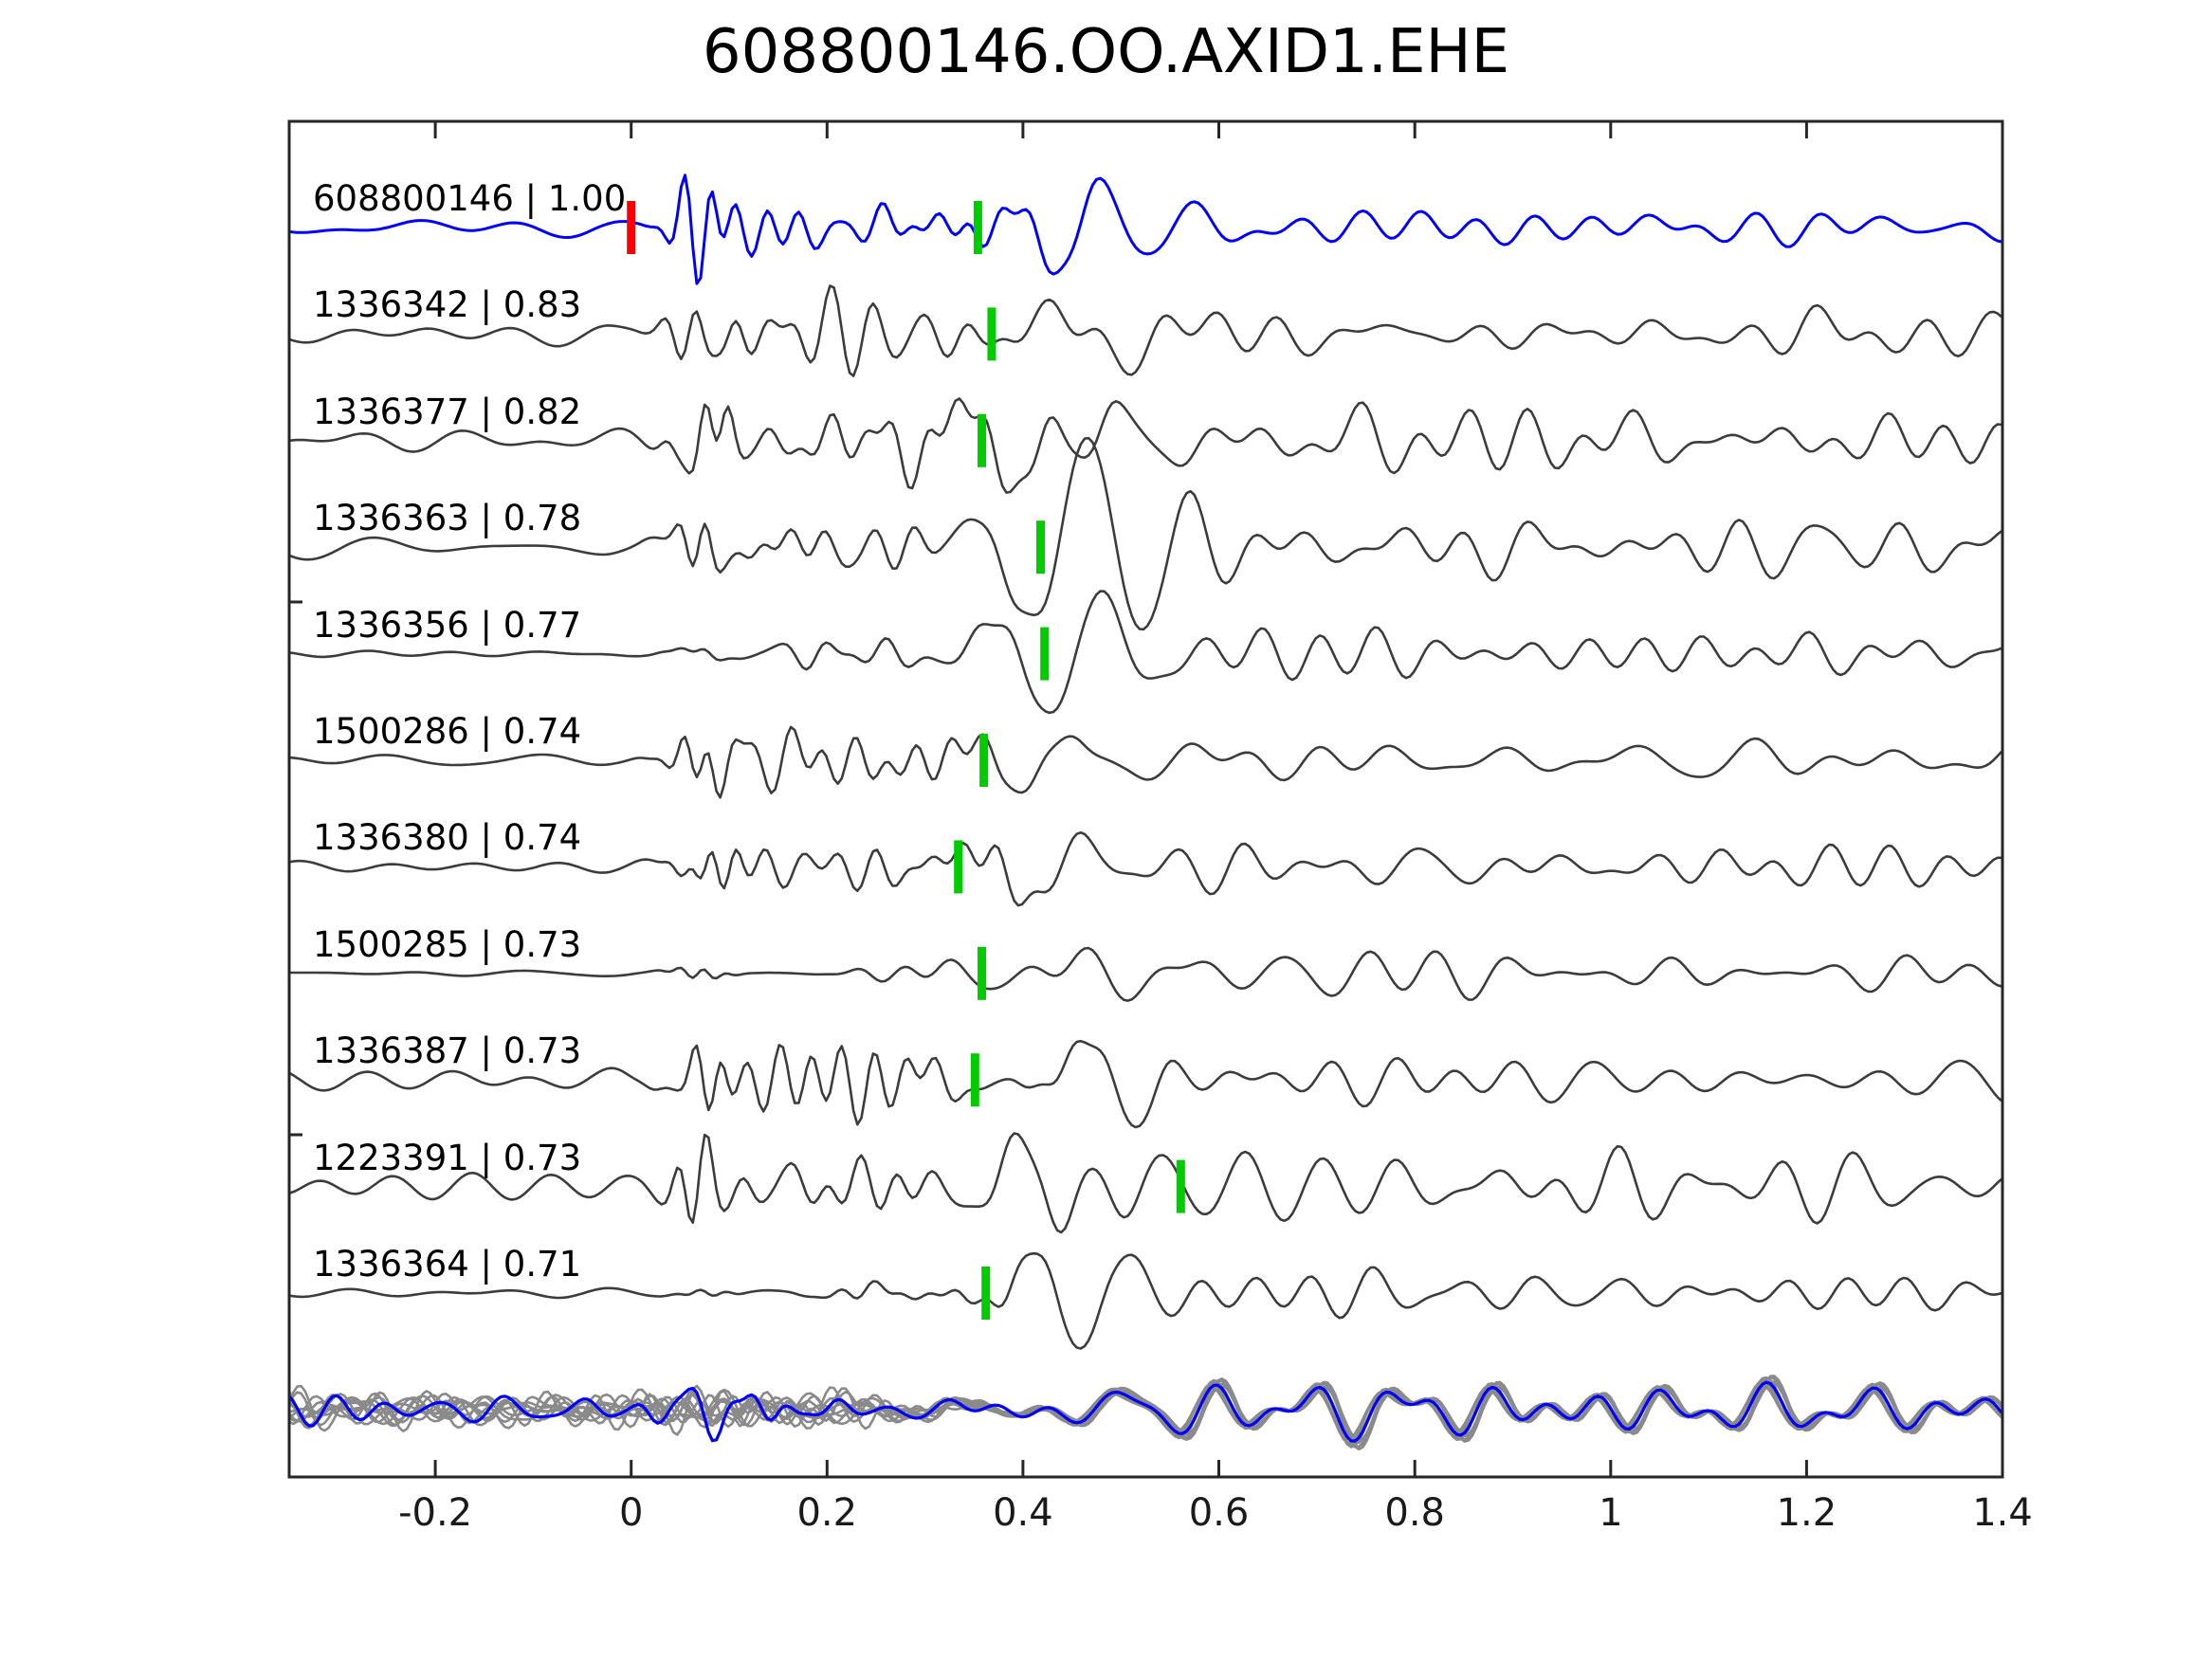 The width and height of the screenshot is (2212, 1659). What do you see at coordinates (631, 1513) in the screenshot?
I see `x-tick-label-0: 0` at bounding box center [631, 1513].